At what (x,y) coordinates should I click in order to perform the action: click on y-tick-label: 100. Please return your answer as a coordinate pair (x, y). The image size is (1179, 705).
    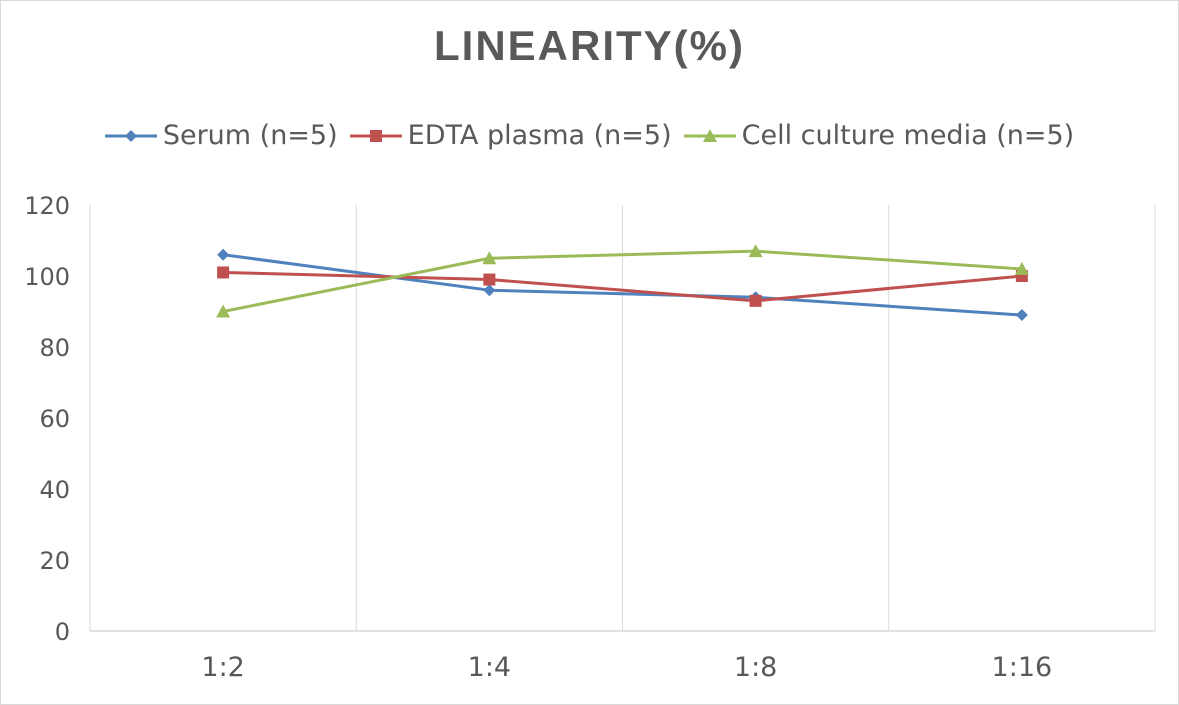
    Looking at the image, I should click on (47, 277).